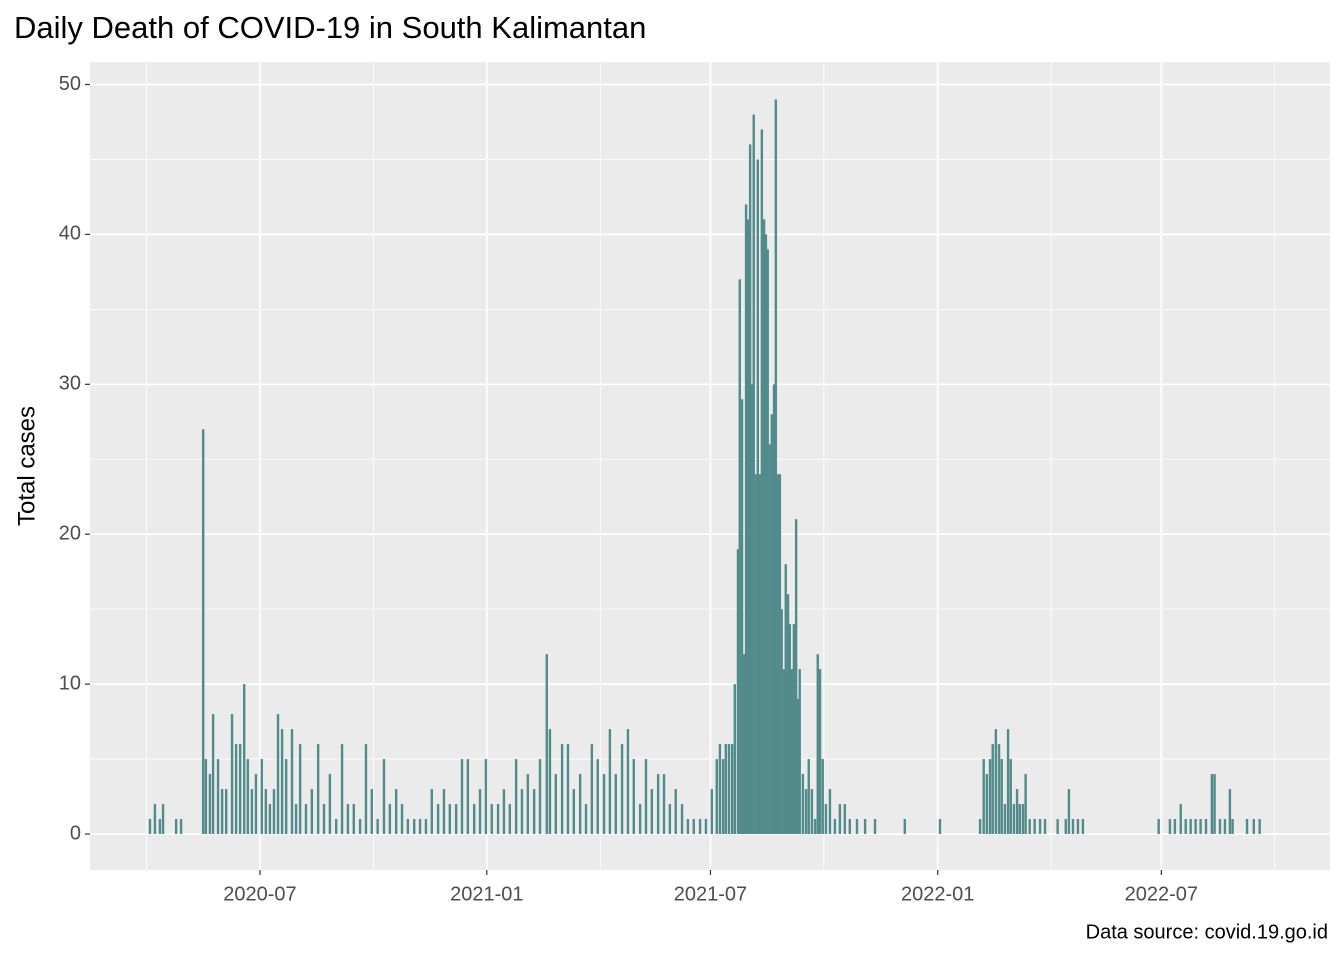 The image size is (1344, 965). I want to click on x-tick-label: 2021-01, so click(486, 894).